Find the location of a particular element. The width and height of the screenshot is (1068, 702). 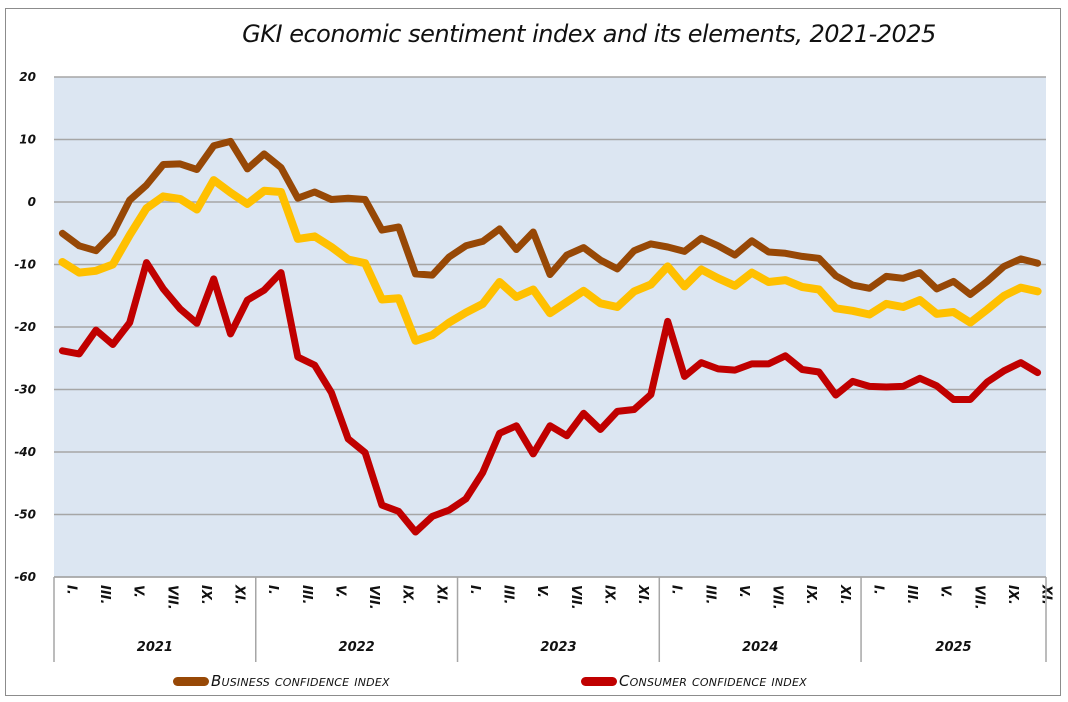

y-tick-label: -60 is located at coordinates (25, 577).